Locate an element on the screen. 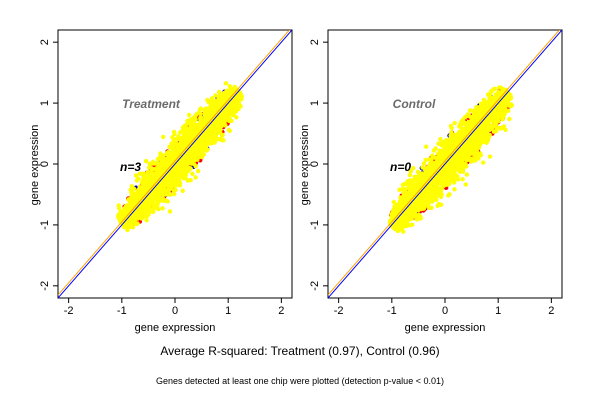 The image size is (600, 400). y-tick-label: -1 is located at coordinates (45, 225).